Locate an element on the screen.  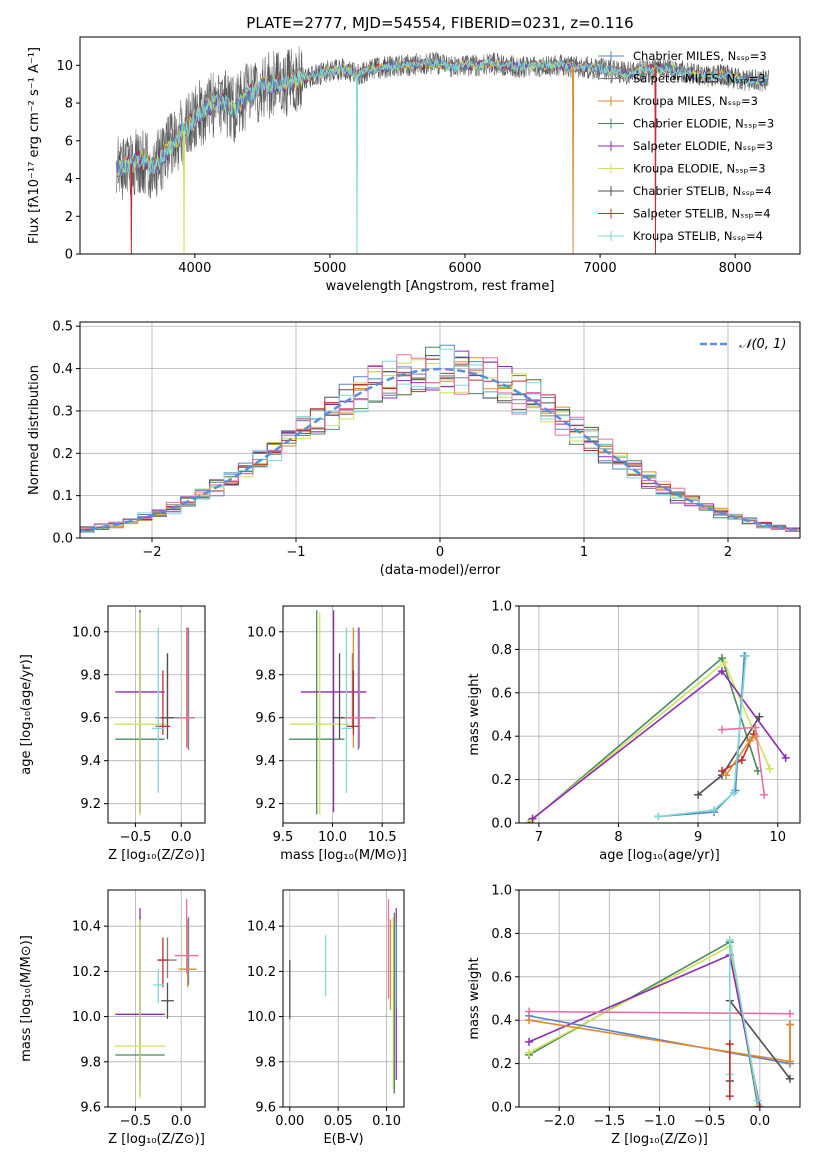
age_vs_mass-plot-area is located at coordinates (332, 712).